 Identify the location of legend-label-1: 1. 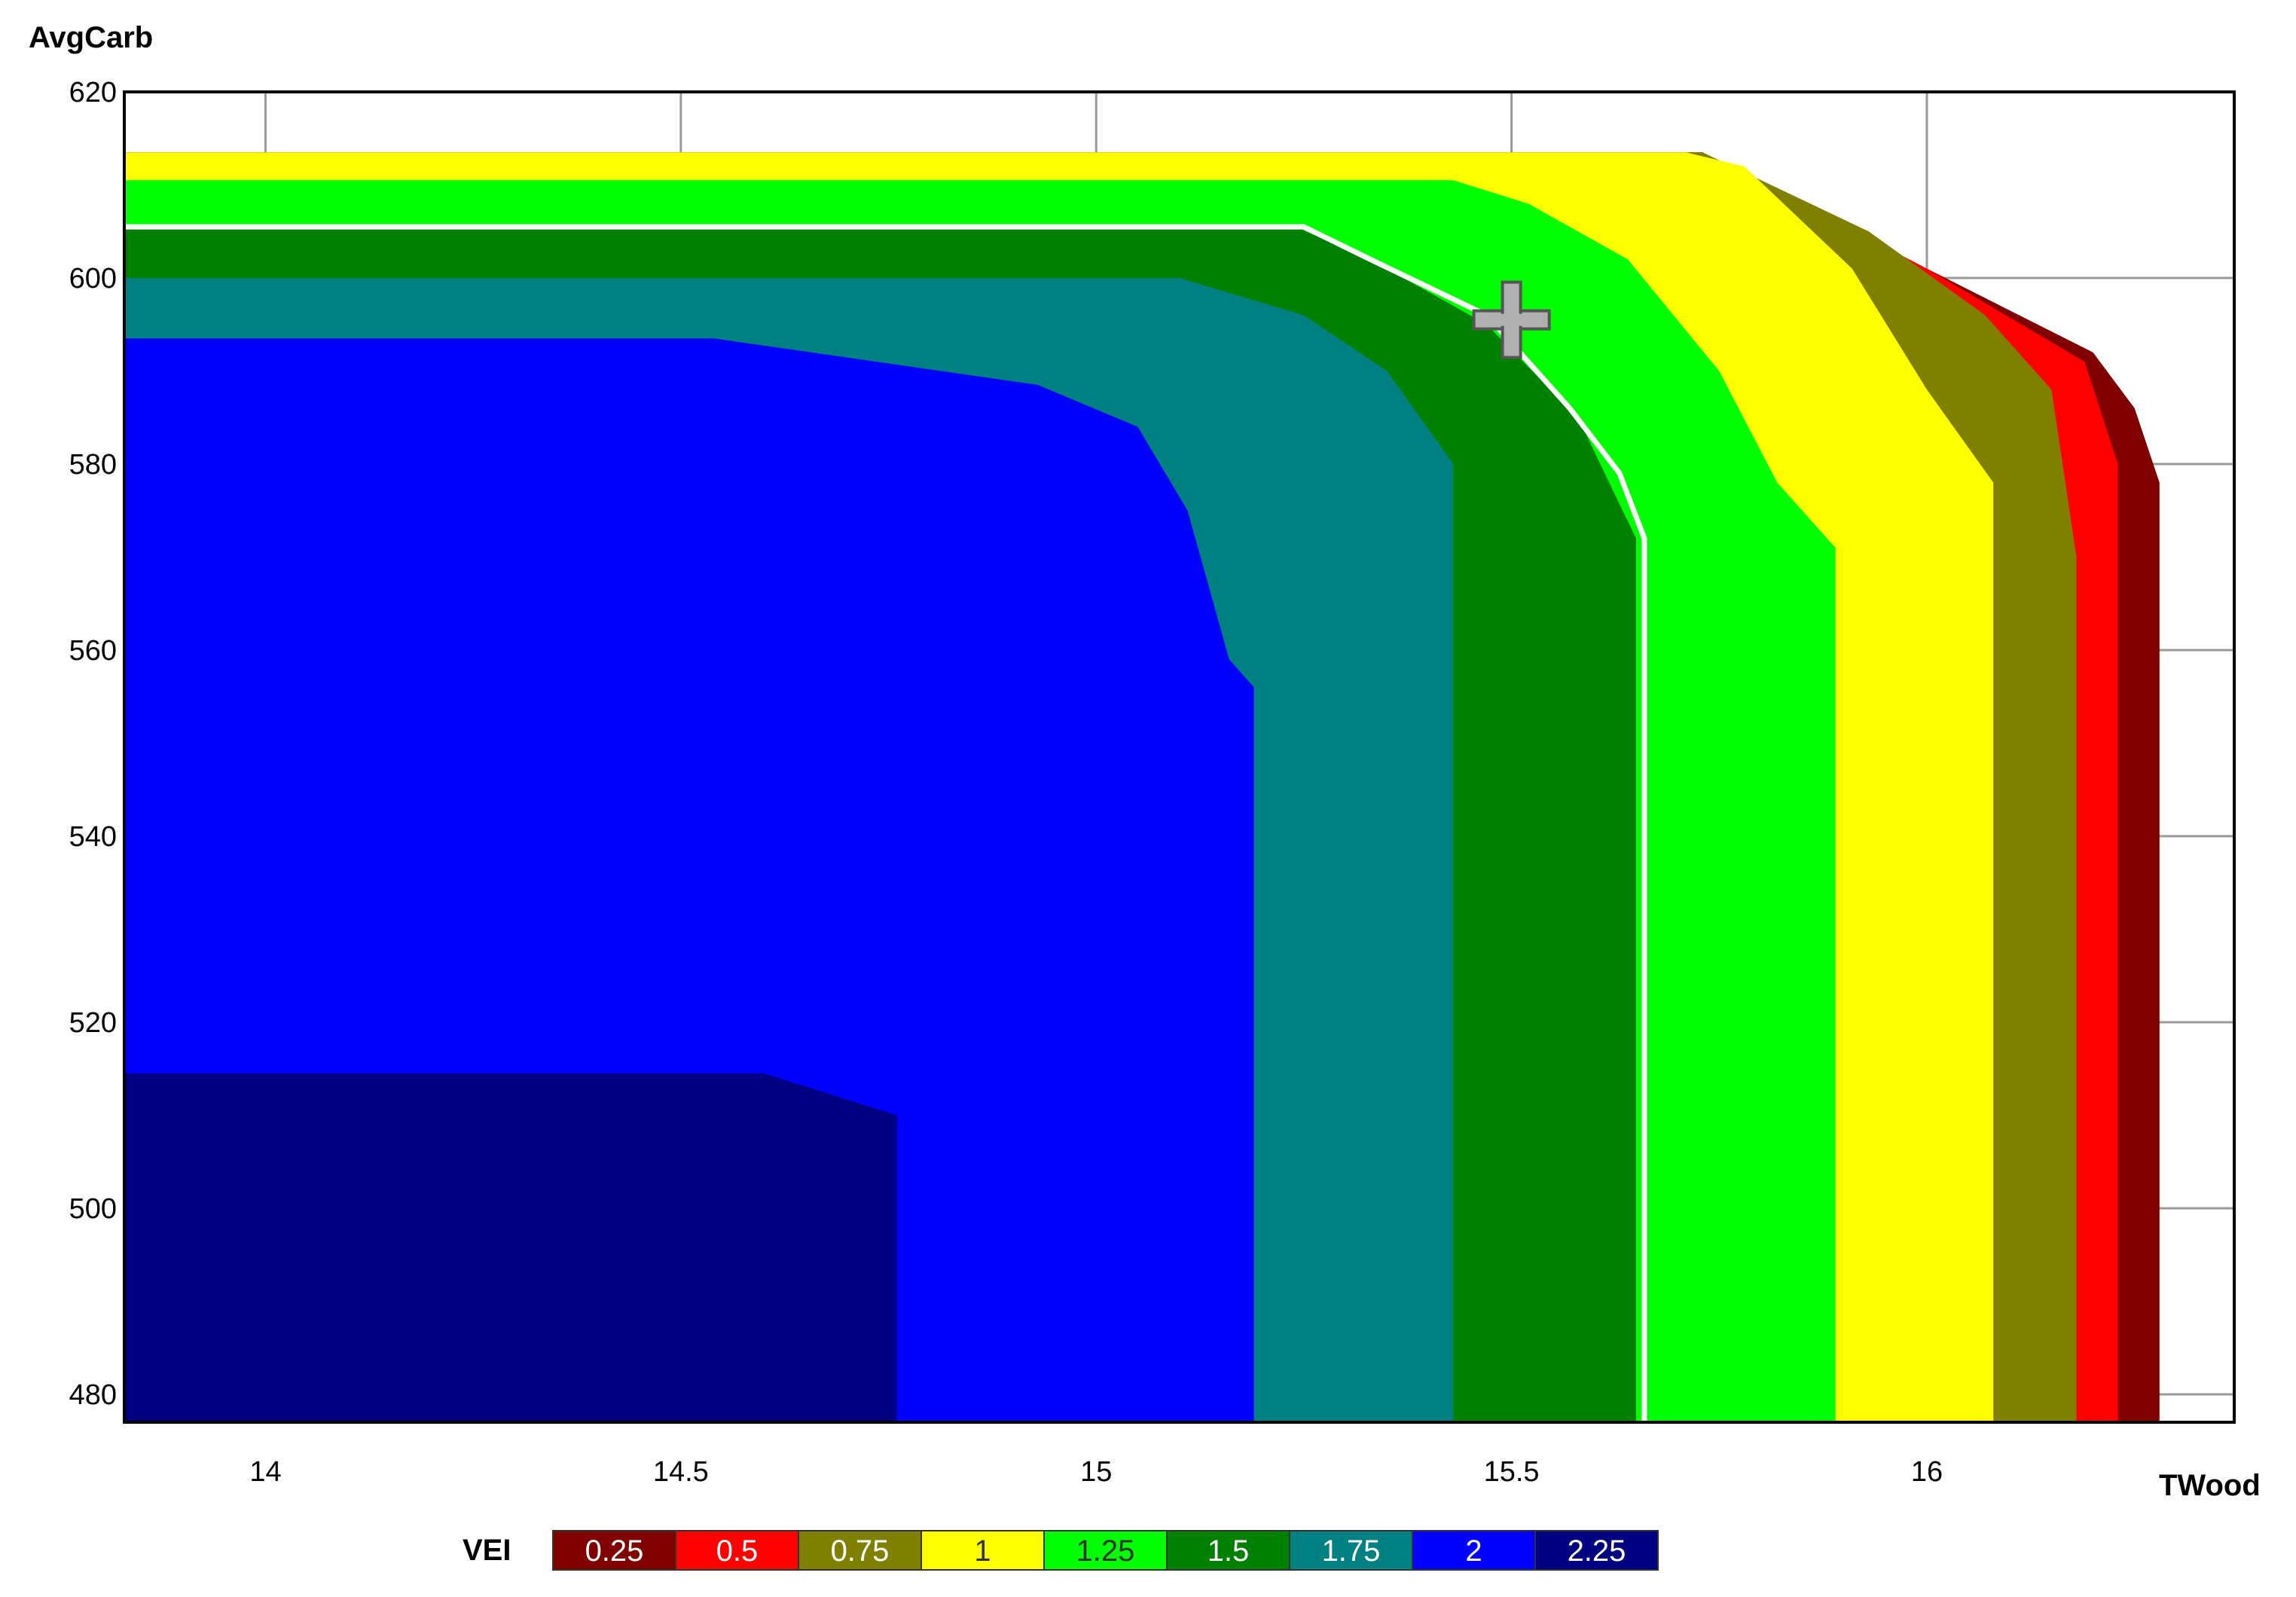
(983, 1551).